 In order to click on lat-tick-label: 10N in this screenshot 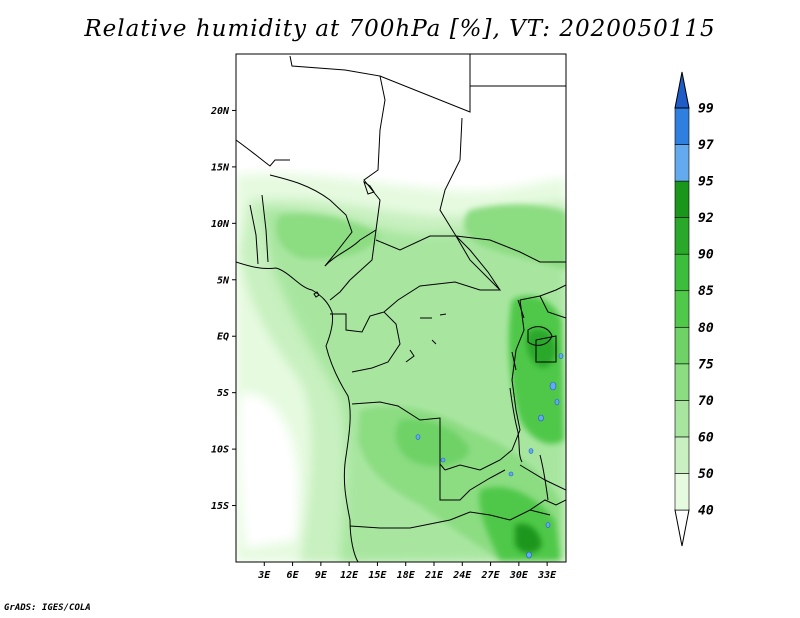, I will do `click(220, 224)`.